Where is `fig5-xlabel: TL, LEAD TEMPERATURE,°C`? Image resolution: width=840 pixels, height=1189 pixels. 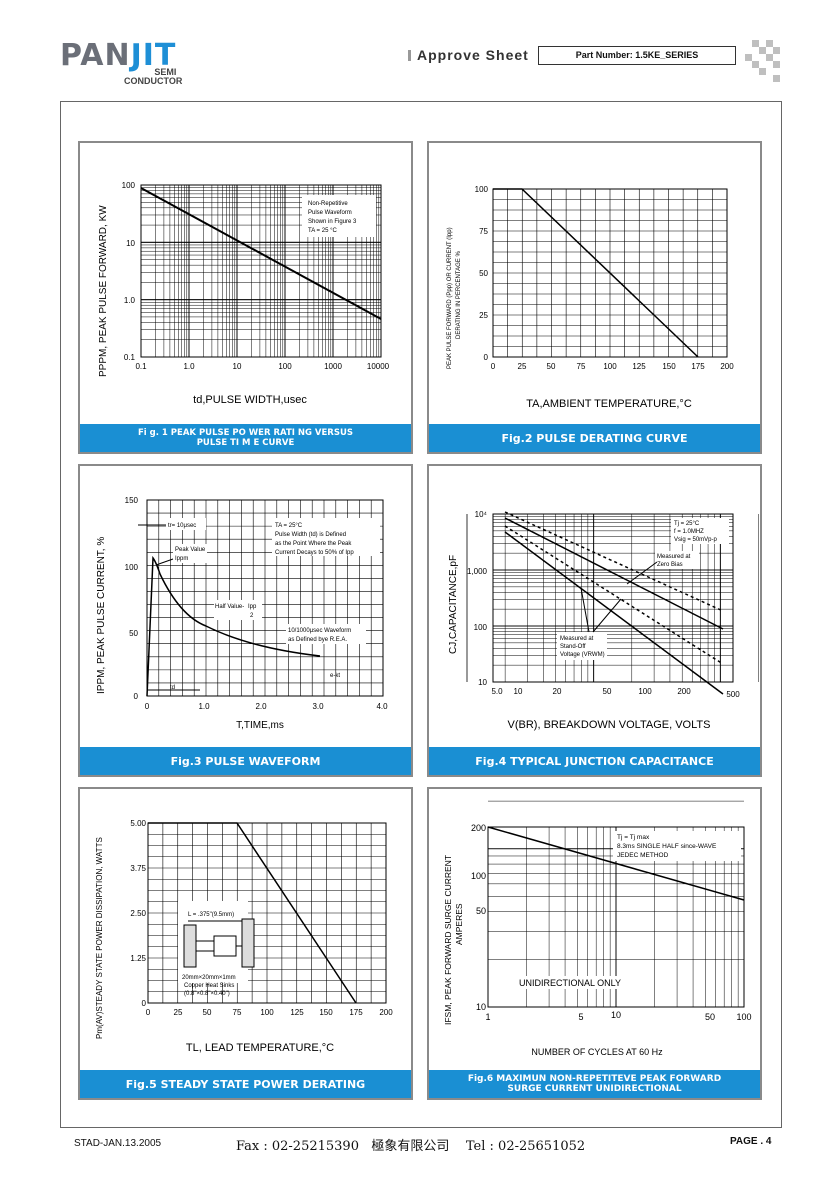
fig5-xlabel: TL, LEAD TEMPERATURE,°C is located at coordinates (260, 1048).